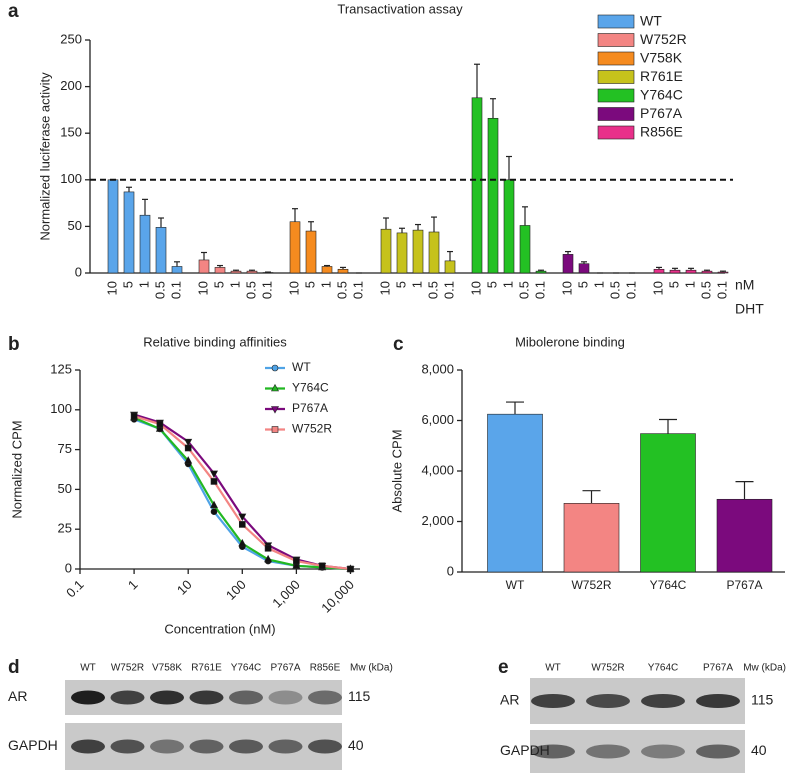 This screenshot has width=788, height=773. Describe the element at coordinates (236, 590) in the screenshot. I see `x-tick-label: 100` at that location.